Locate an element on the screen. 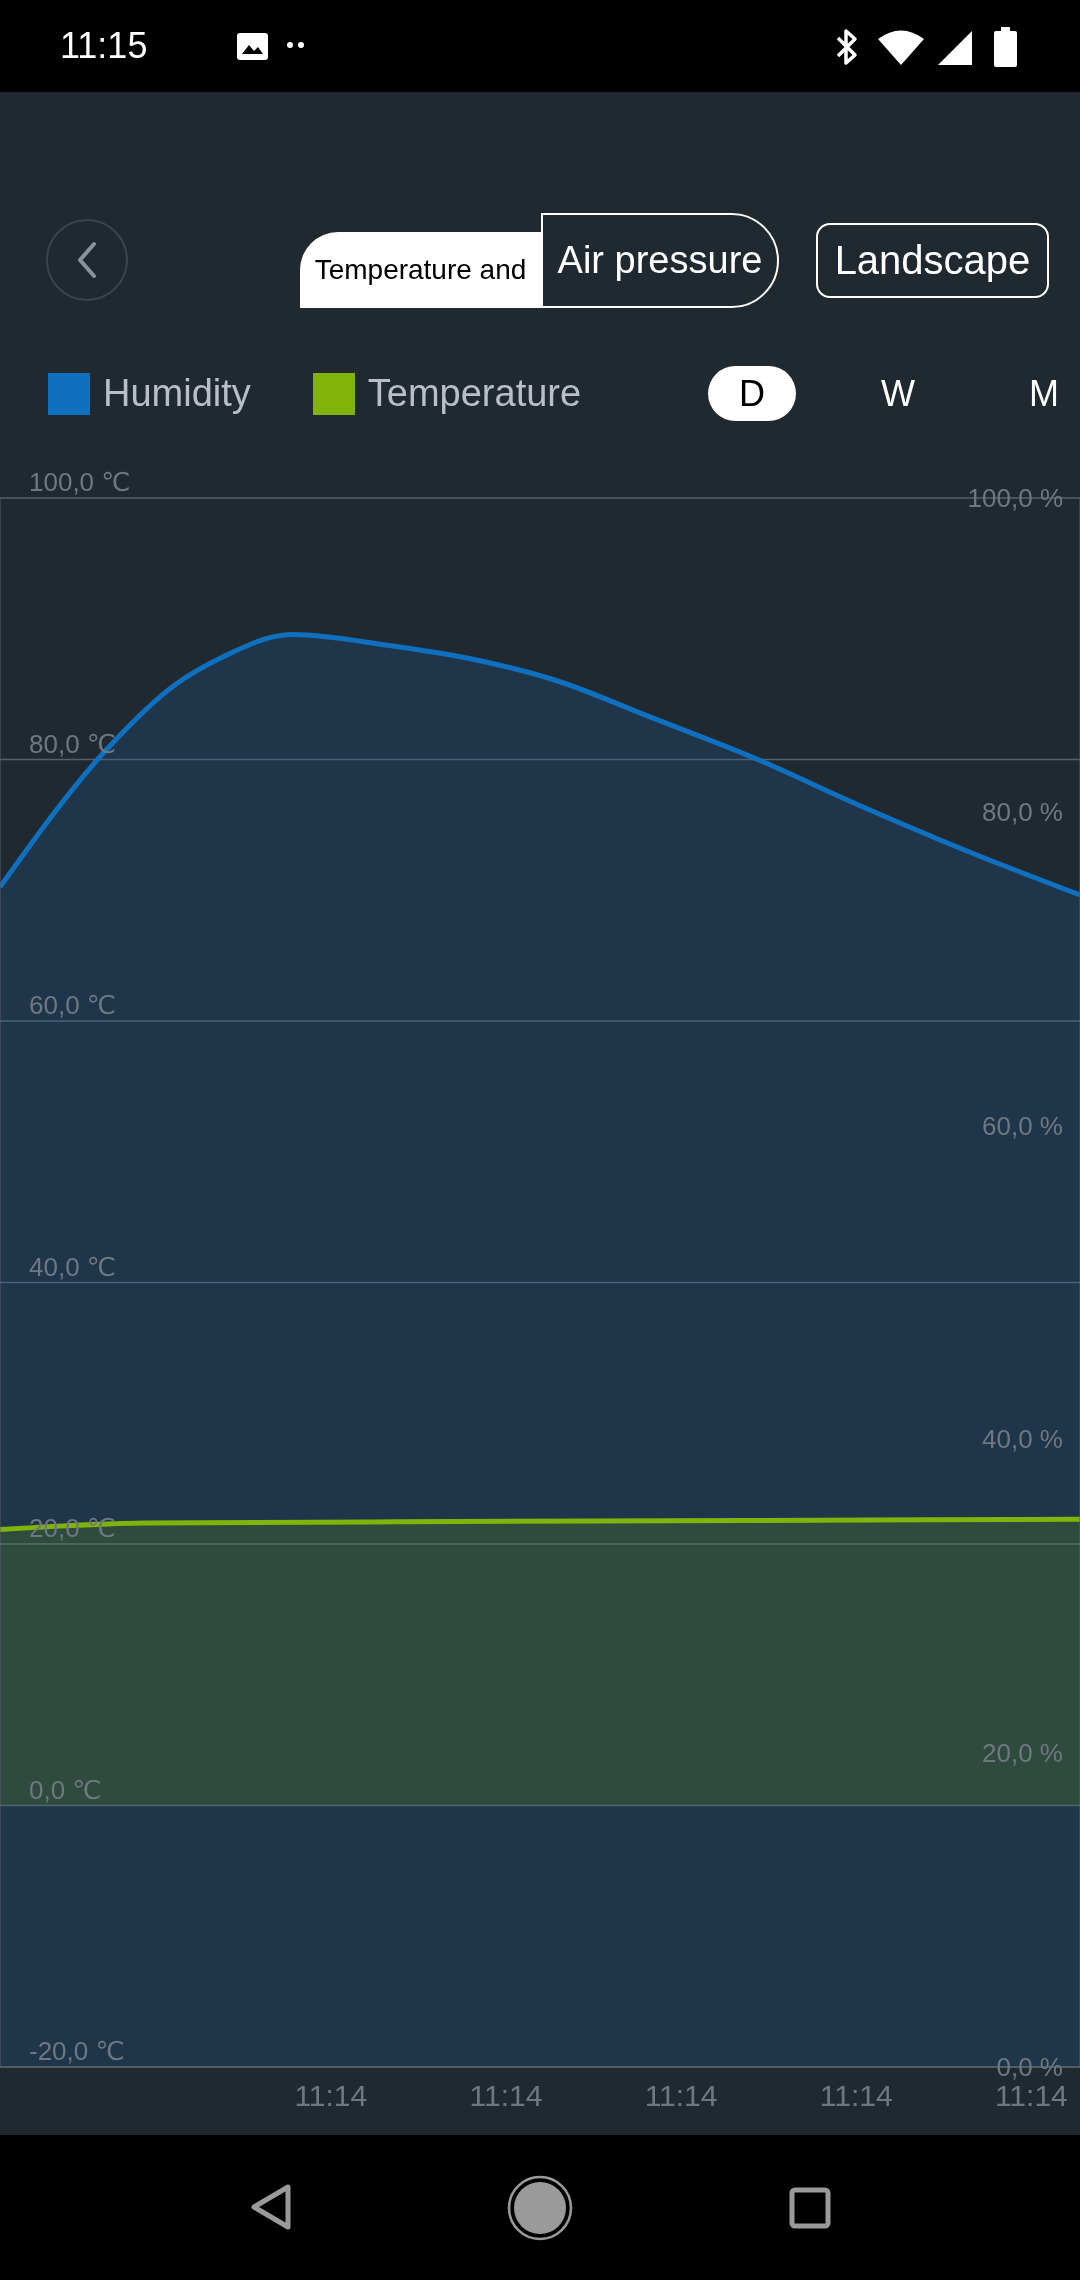 This screenshot has width=1080, height=2280. y2-tick-label: 80,0 % is located at coordinates (1022, 811).